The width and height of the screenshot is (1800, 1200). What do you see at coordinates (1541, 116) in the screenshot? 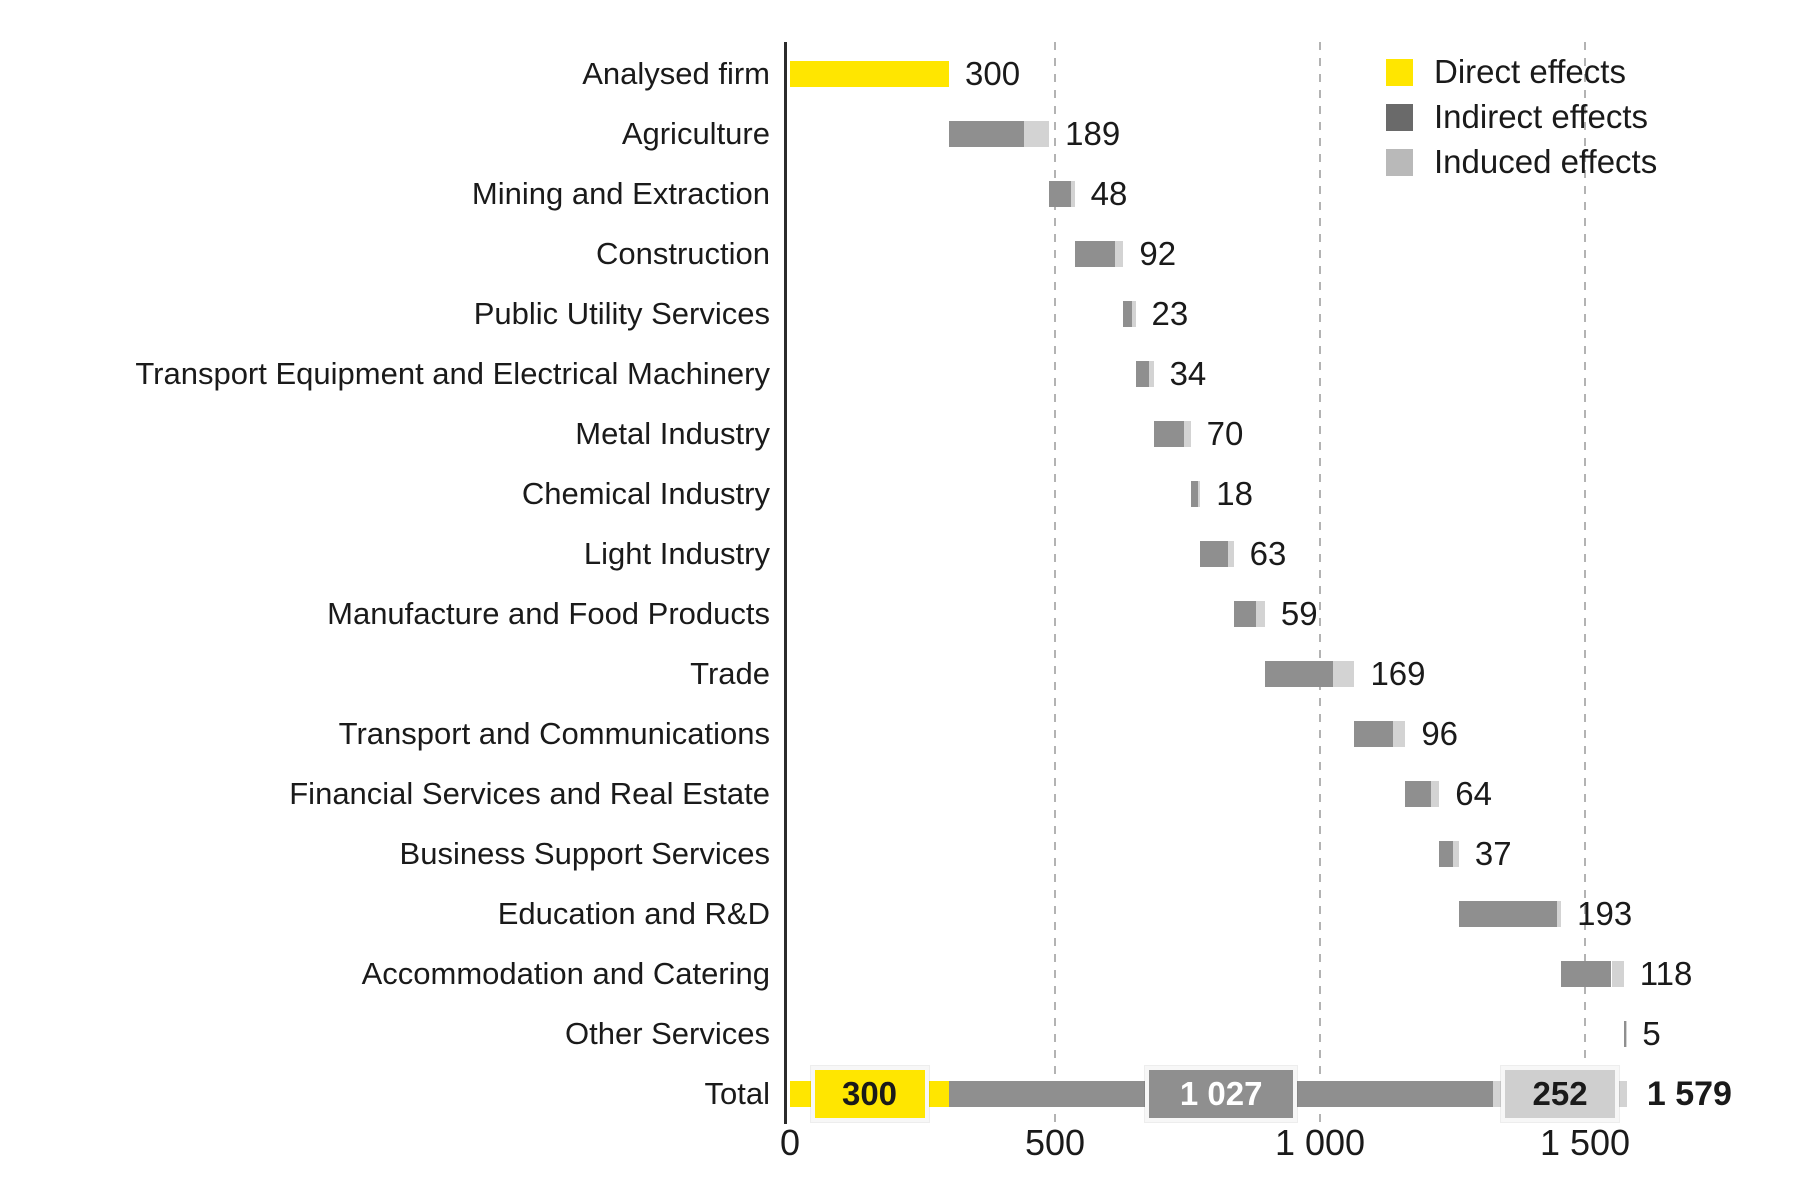
I see `legend-label: Indirect effects` at bounding box center [1541, 116].